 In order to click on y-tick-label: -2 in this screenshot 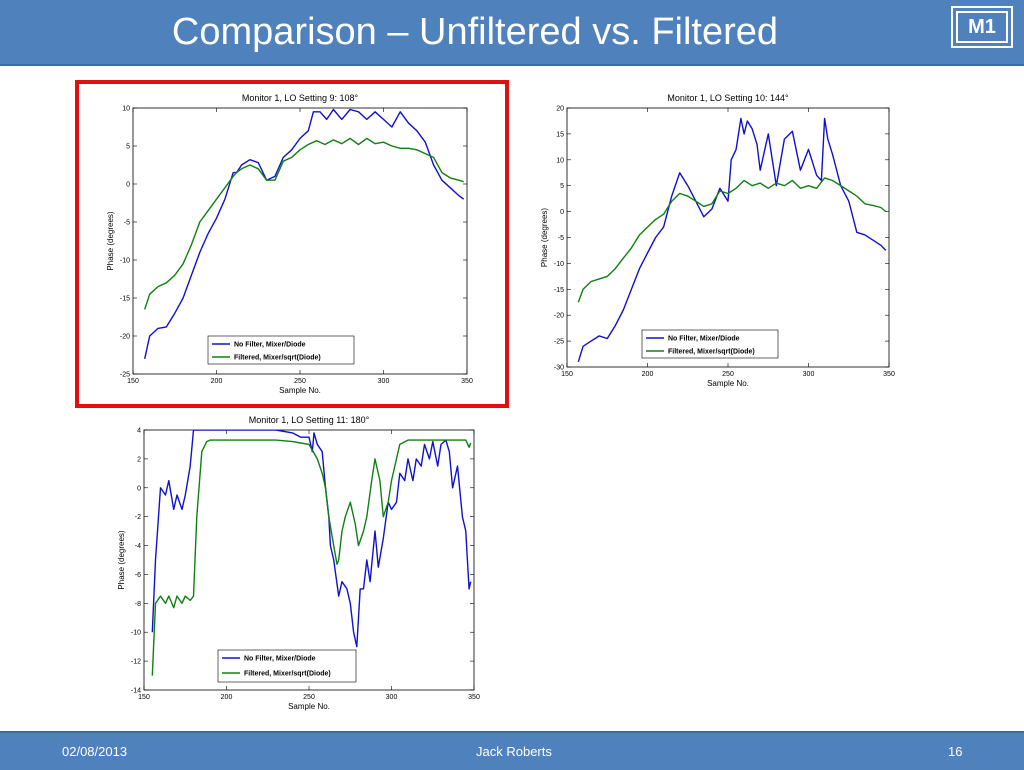, I will do `click(138, 517)`.